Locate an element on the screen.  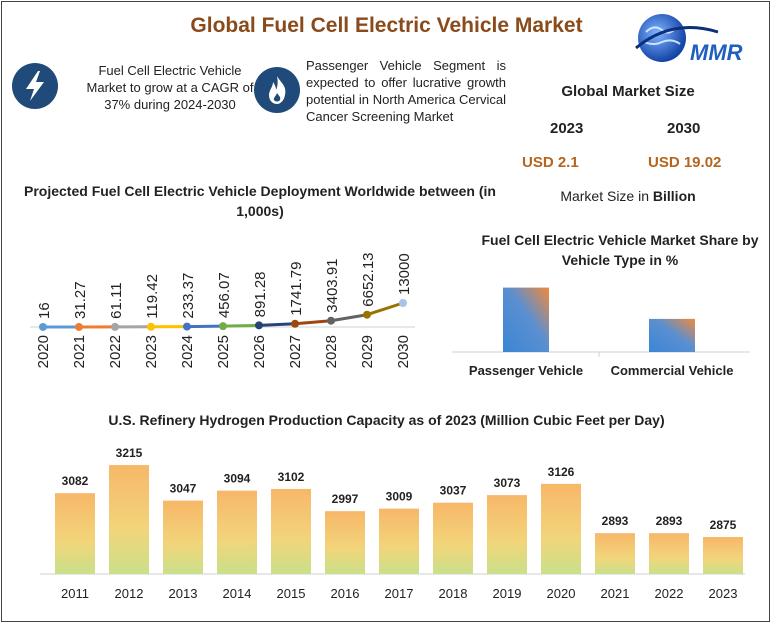
market-size-unit: Billion is located at coordinates (674, 196).